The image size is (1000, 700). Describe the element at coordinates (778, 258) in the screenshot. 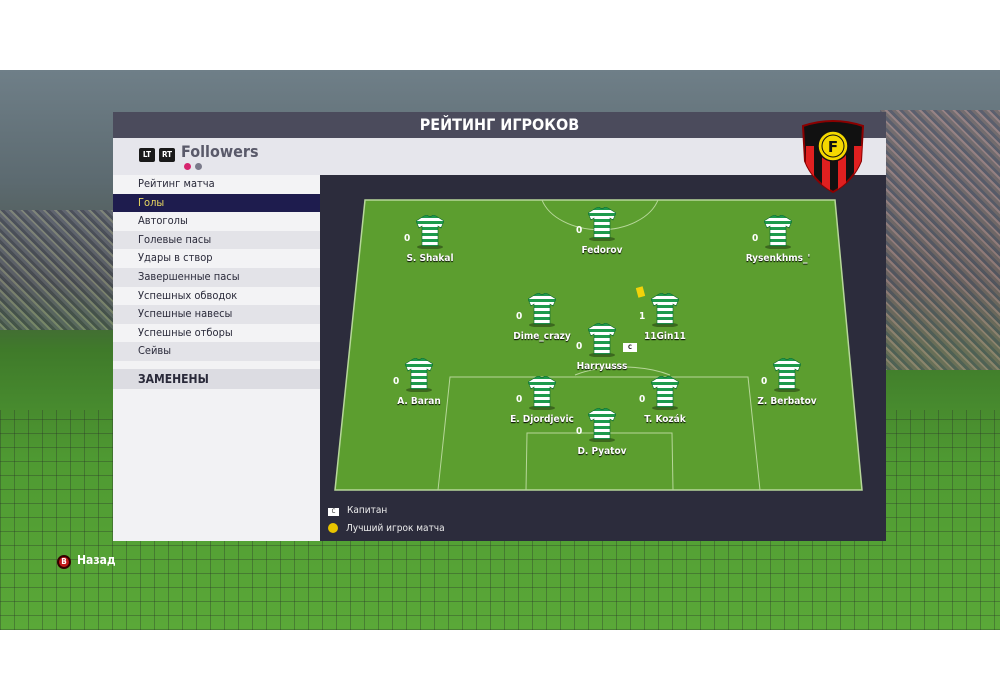

I see `player-name: Rysenkhms_'` at that location.